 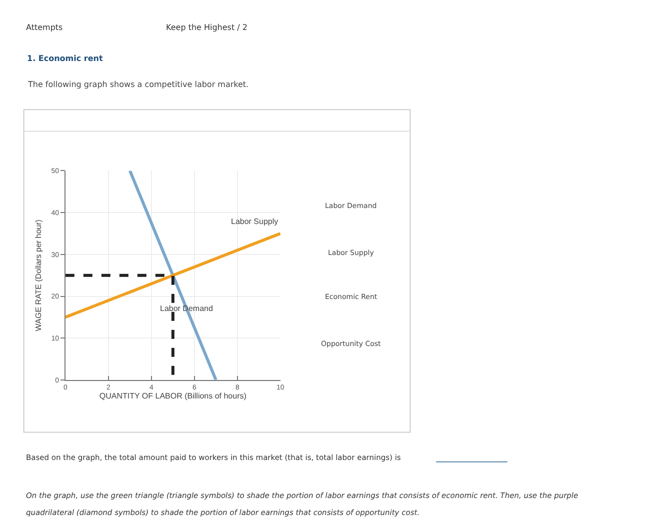 I want to click on text: Keep the Highest / 2, so click(x=207, y=27).